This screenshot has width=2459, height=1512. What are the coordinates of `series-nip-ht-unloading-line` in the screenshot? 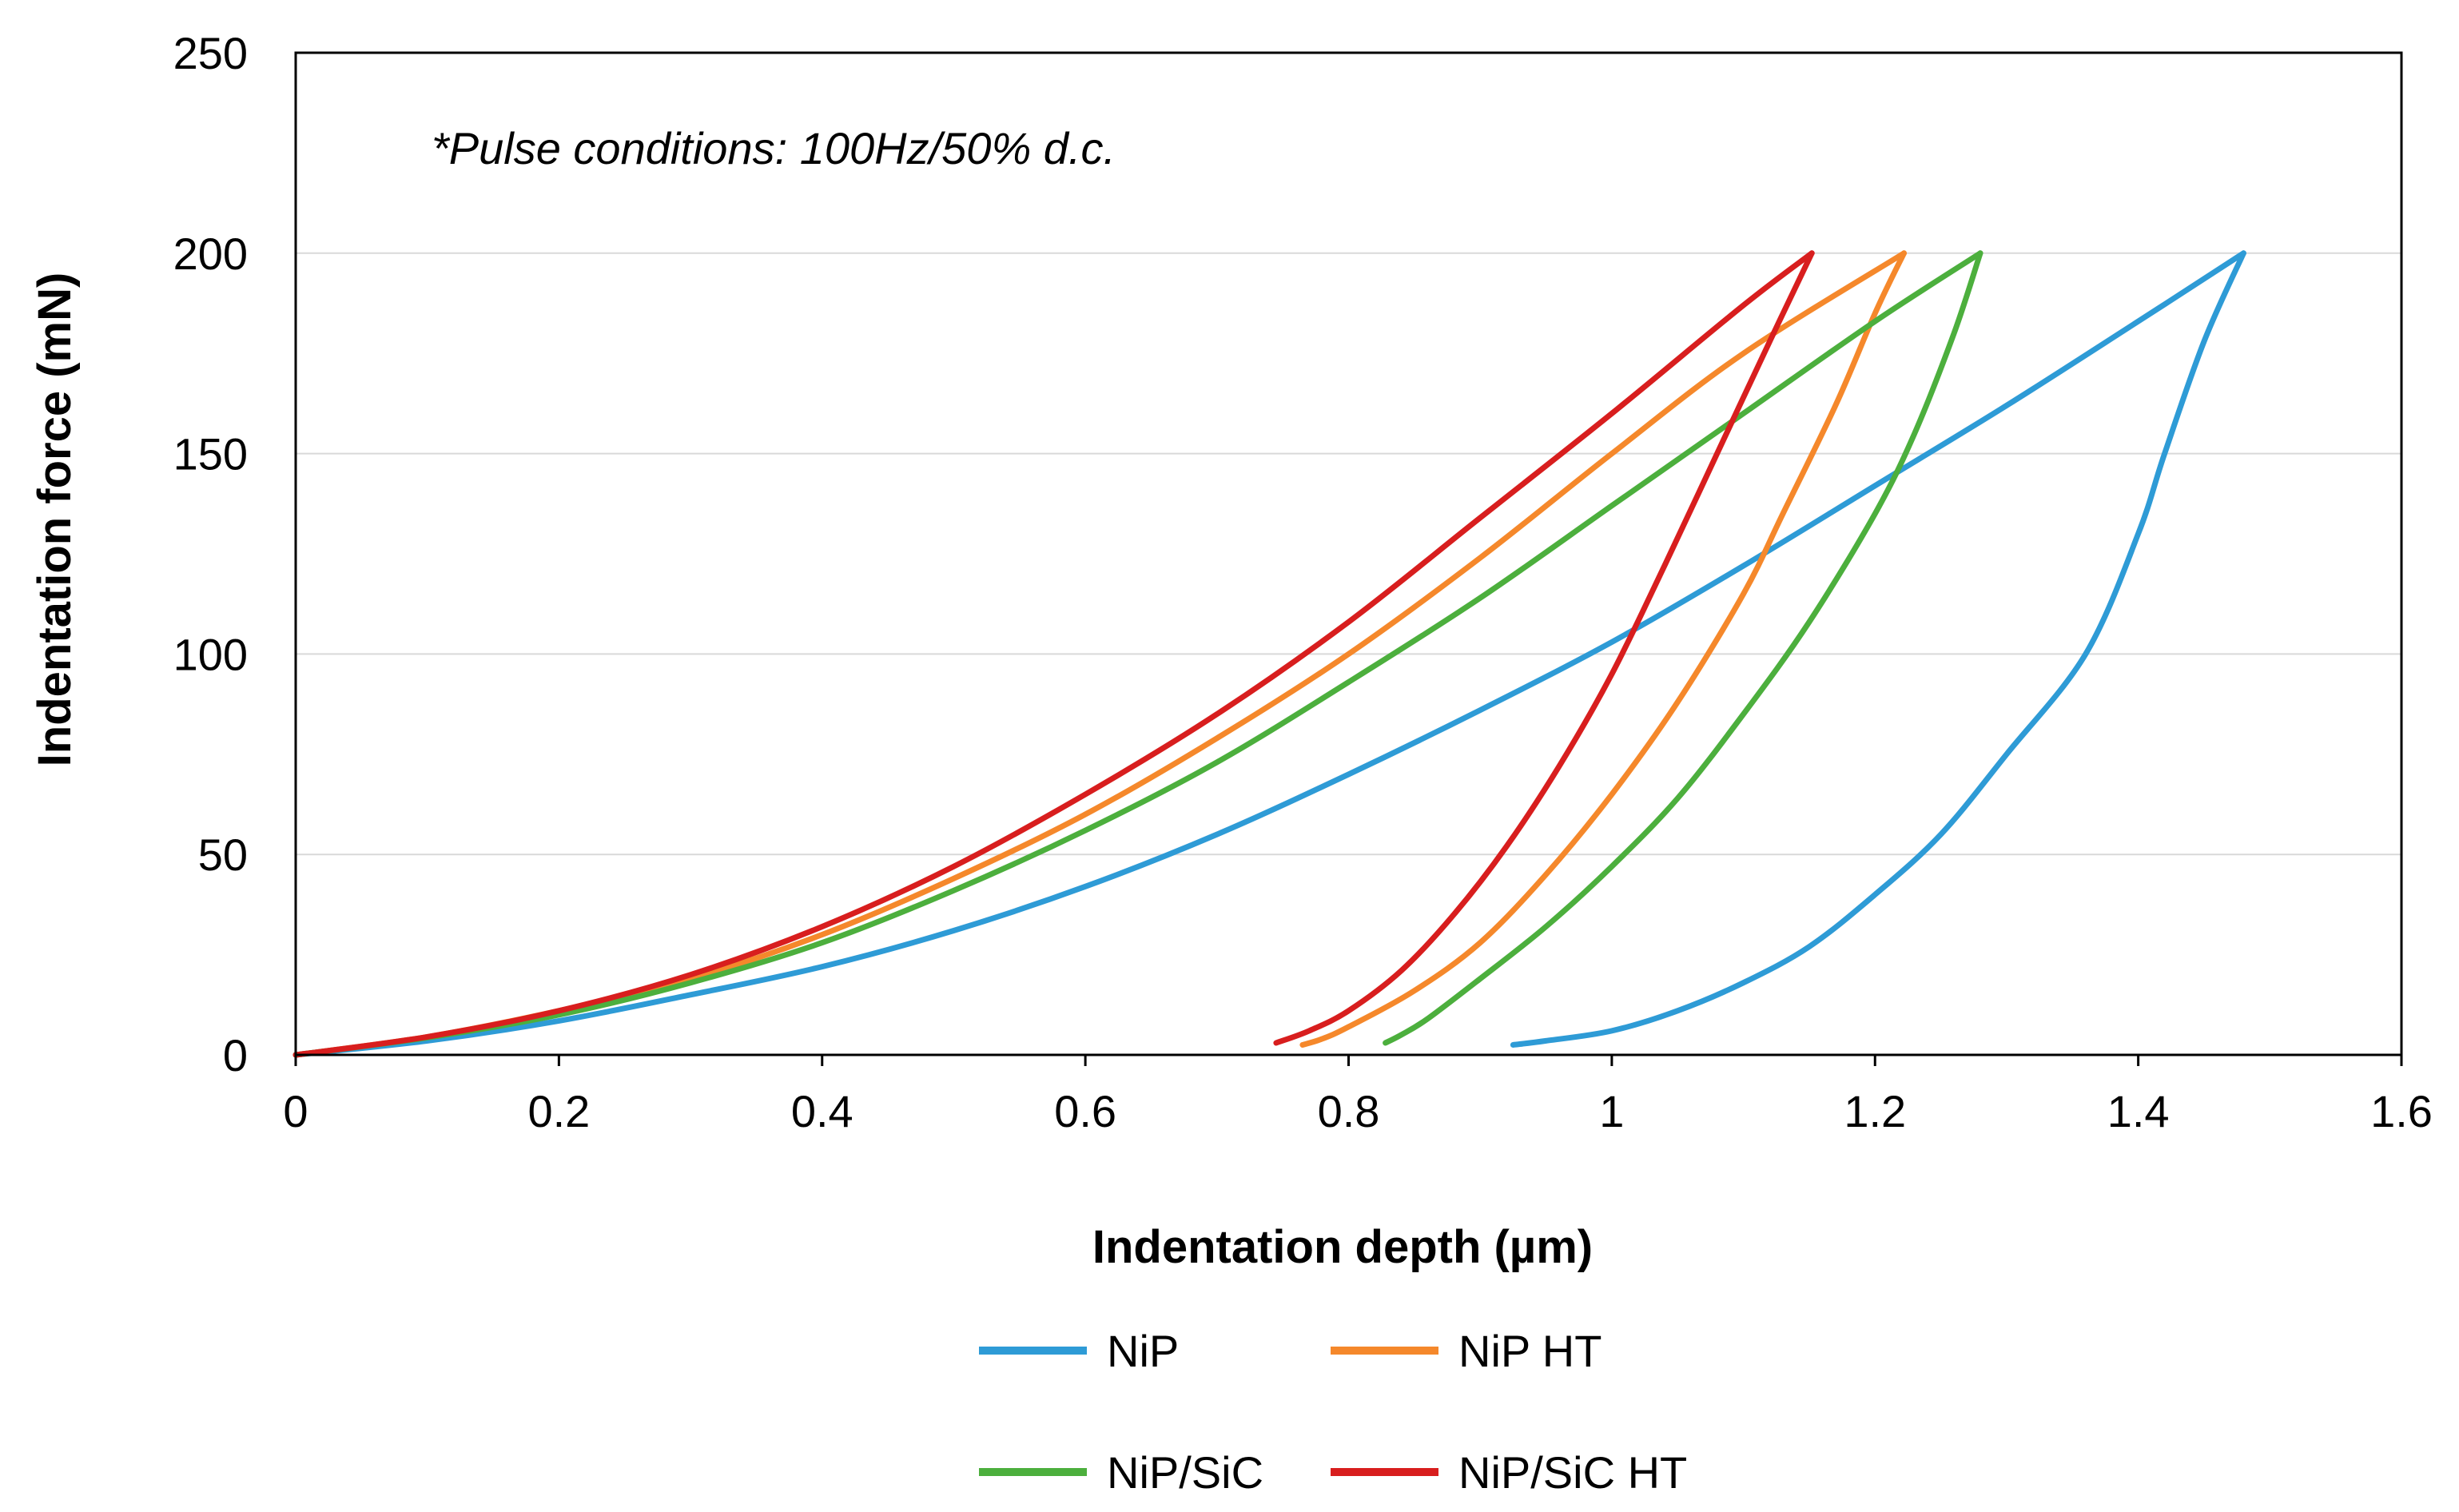 It's located at (1603, 649).